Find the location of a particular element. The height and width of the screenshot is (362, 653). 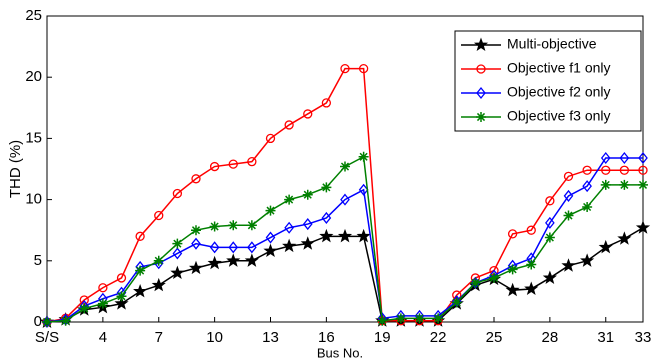

legend-label: Objective f1 only is located at coordinates (559, 68).